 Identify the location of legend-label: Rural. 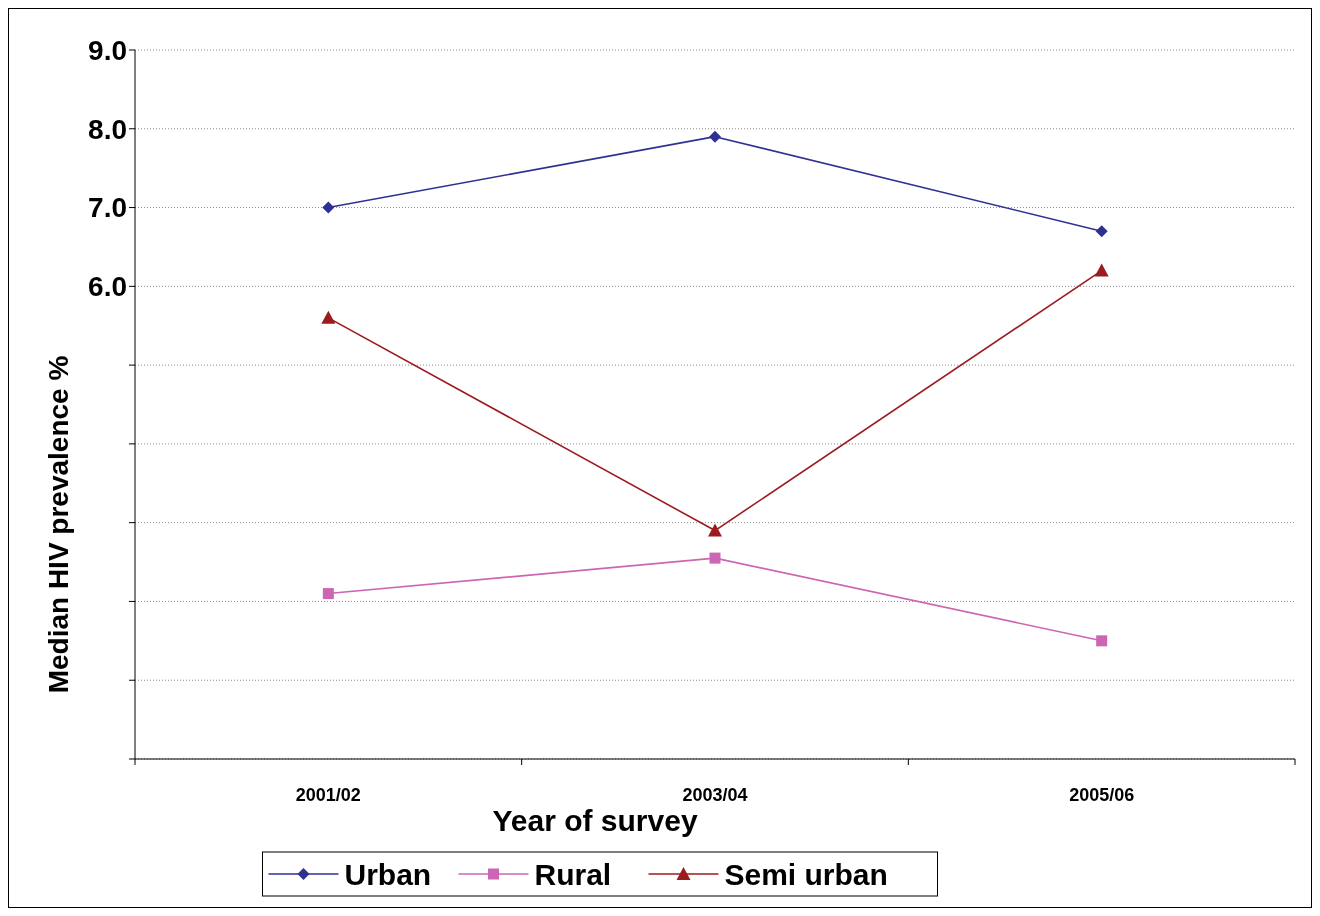
(573, 874).